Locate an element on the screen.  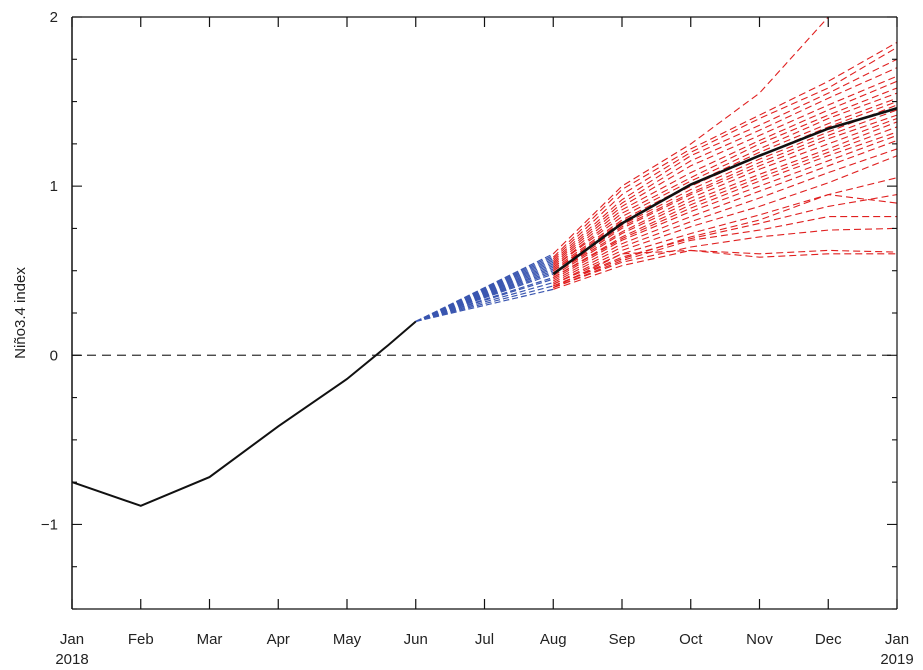
x-tick-label: Jun is located at coordinates (416, 639).